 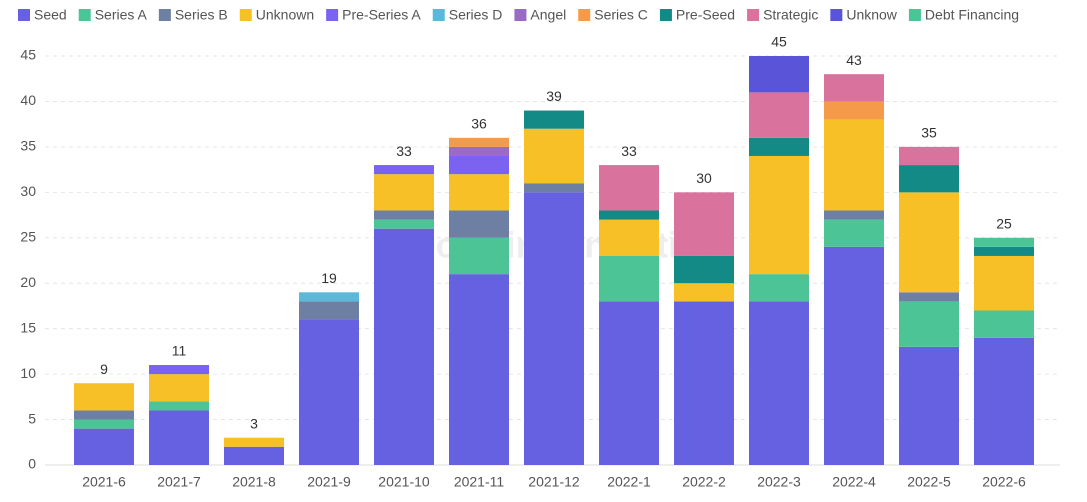 I want to click on total-label: 39, so click(x=554, y=96).